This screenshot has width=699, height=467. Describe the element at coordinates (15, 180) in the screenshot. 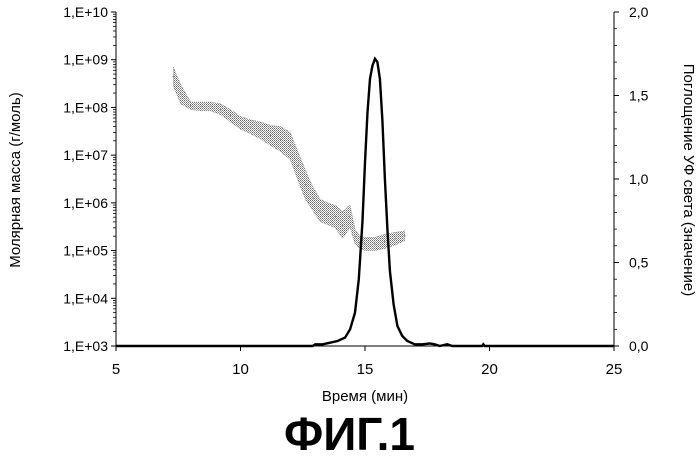

I see `left-y-axis-label: Молярная масса (г/моль)` at that location.